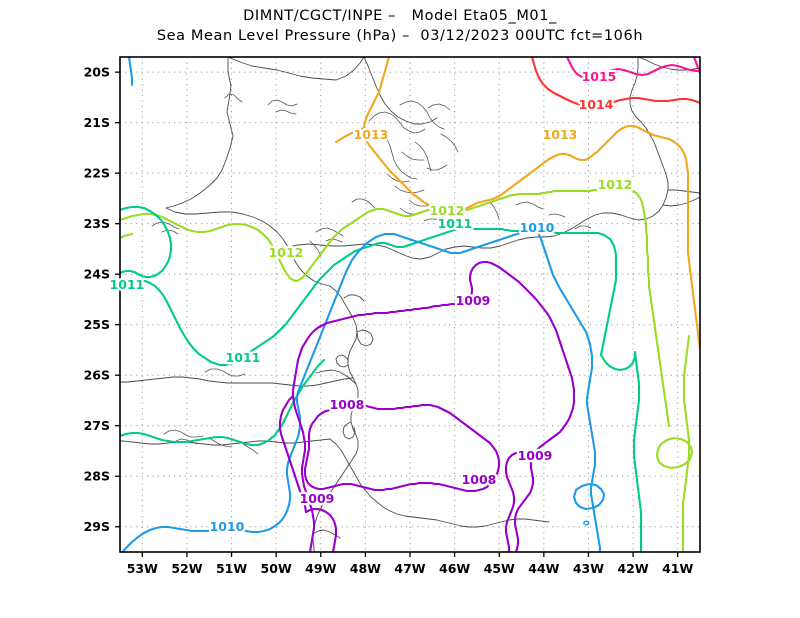  Describe the element at coordinates (454, 568) in the screenshot. I see `x-tick-label-46W: 46W` at that location.